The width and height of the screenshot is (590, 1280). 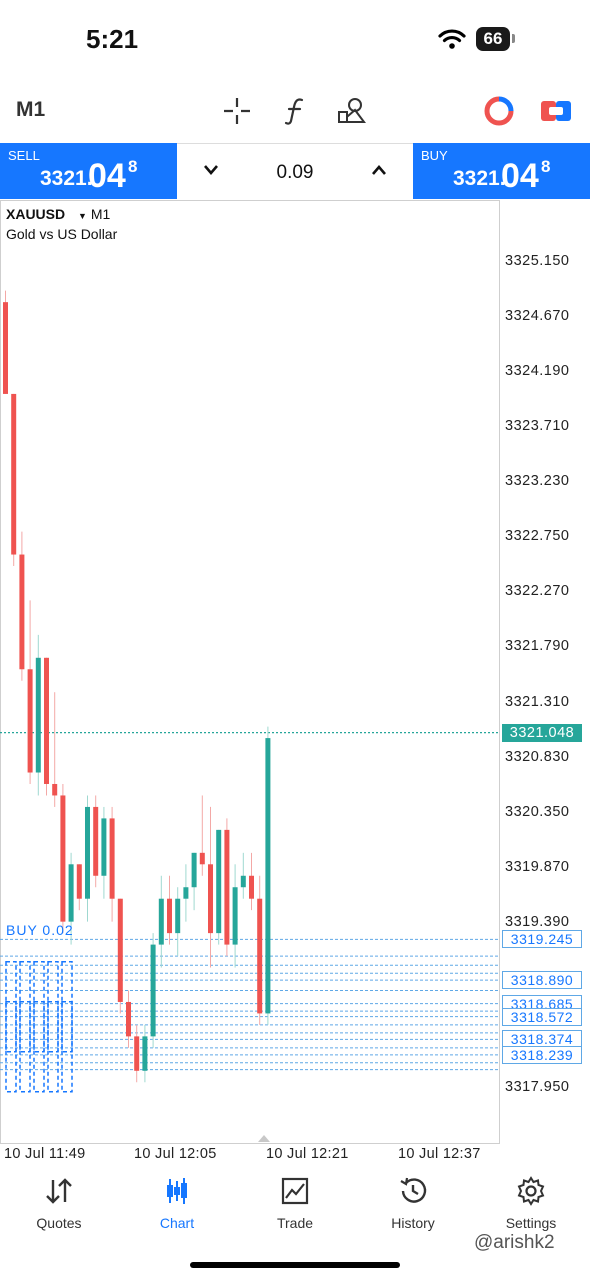 I want to click on chart-timeframe: ▼ M1, so click(x=94, y=214).